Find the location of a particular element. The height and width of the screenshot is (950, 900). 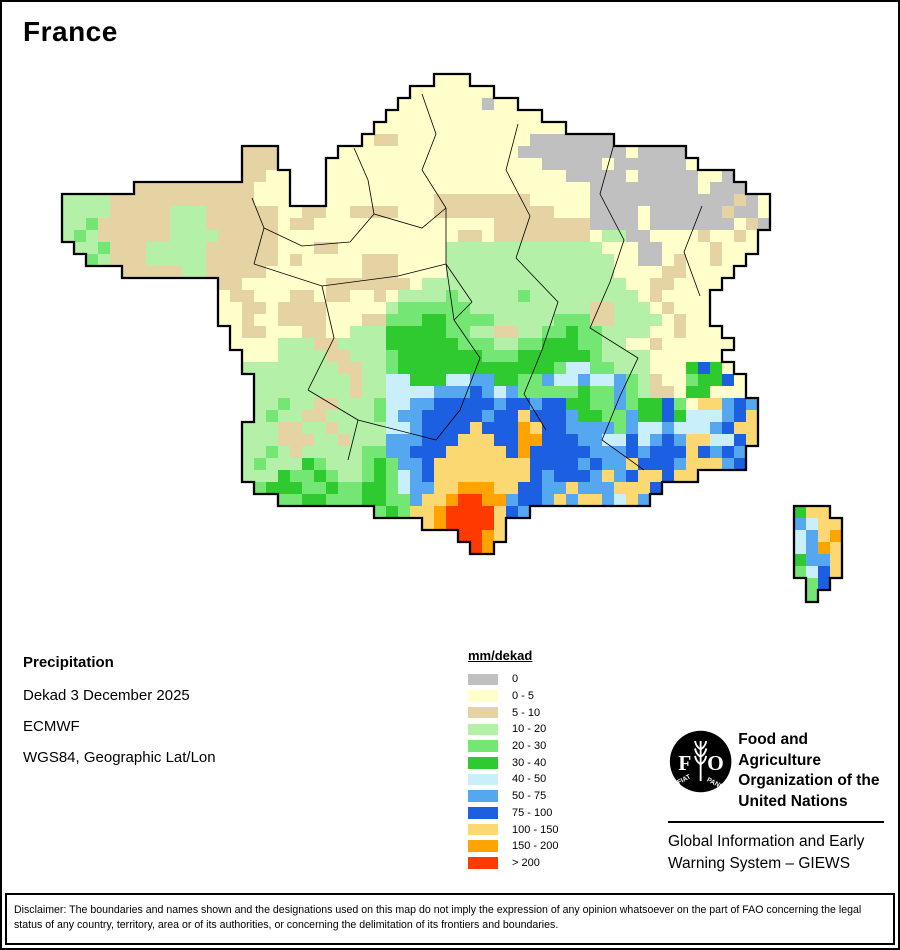

legend-label: > 200 is located at coordinates (526, 862).